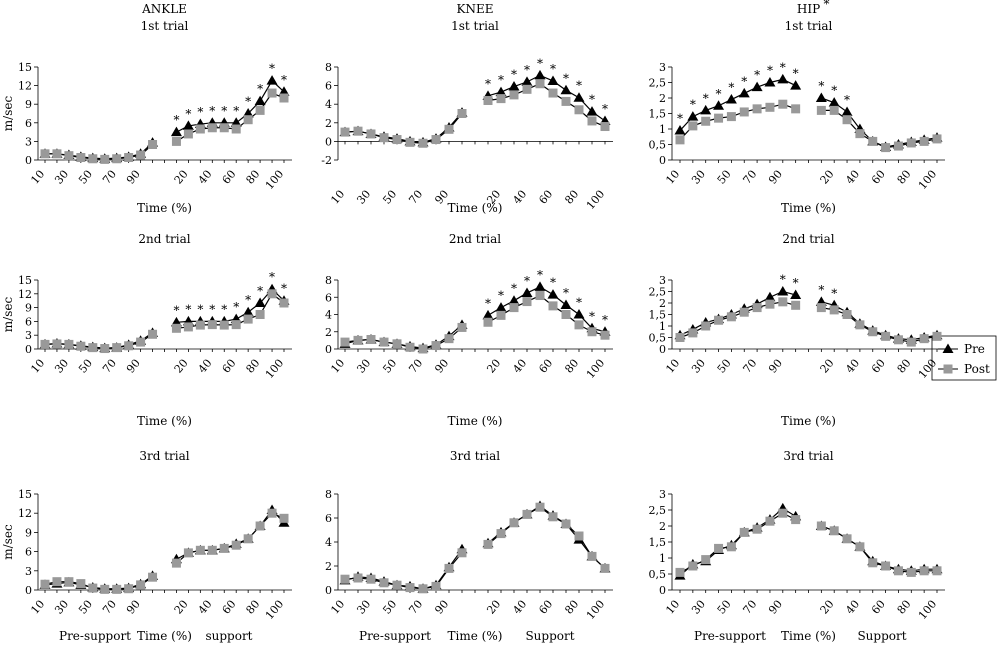 The width and height of the screenshot is (1000, 648). What do you see at coordinates (662, 129) in the screenshot?
I see `y-tick-label: 1` at bounding box center [662, 129].